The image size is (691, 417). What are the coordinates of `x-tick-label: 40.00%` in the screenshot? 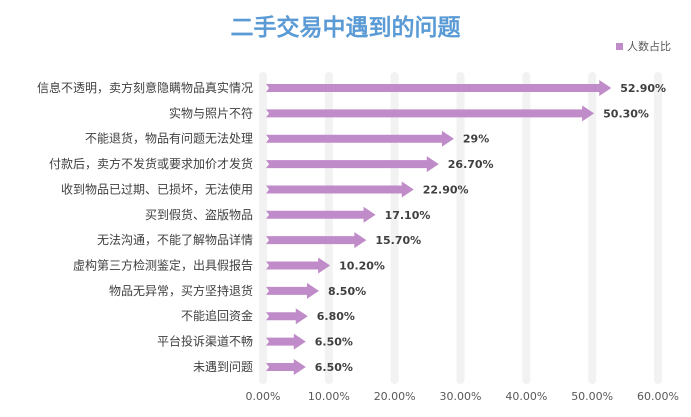 It's located at (526, 396).